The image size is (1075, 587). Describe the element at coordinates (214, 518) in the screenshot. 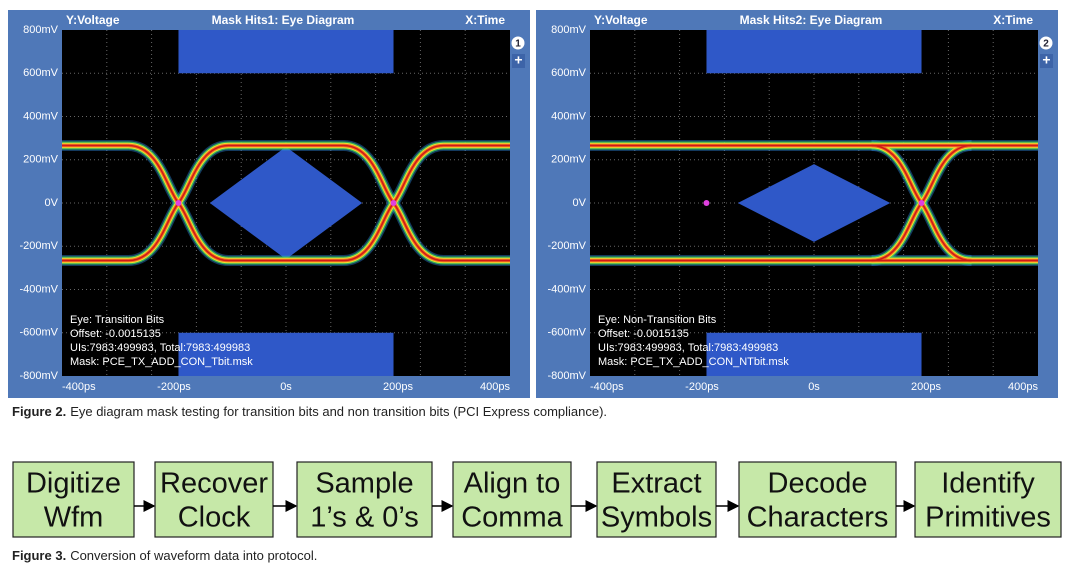

I see `step-label: Clock` at that location.